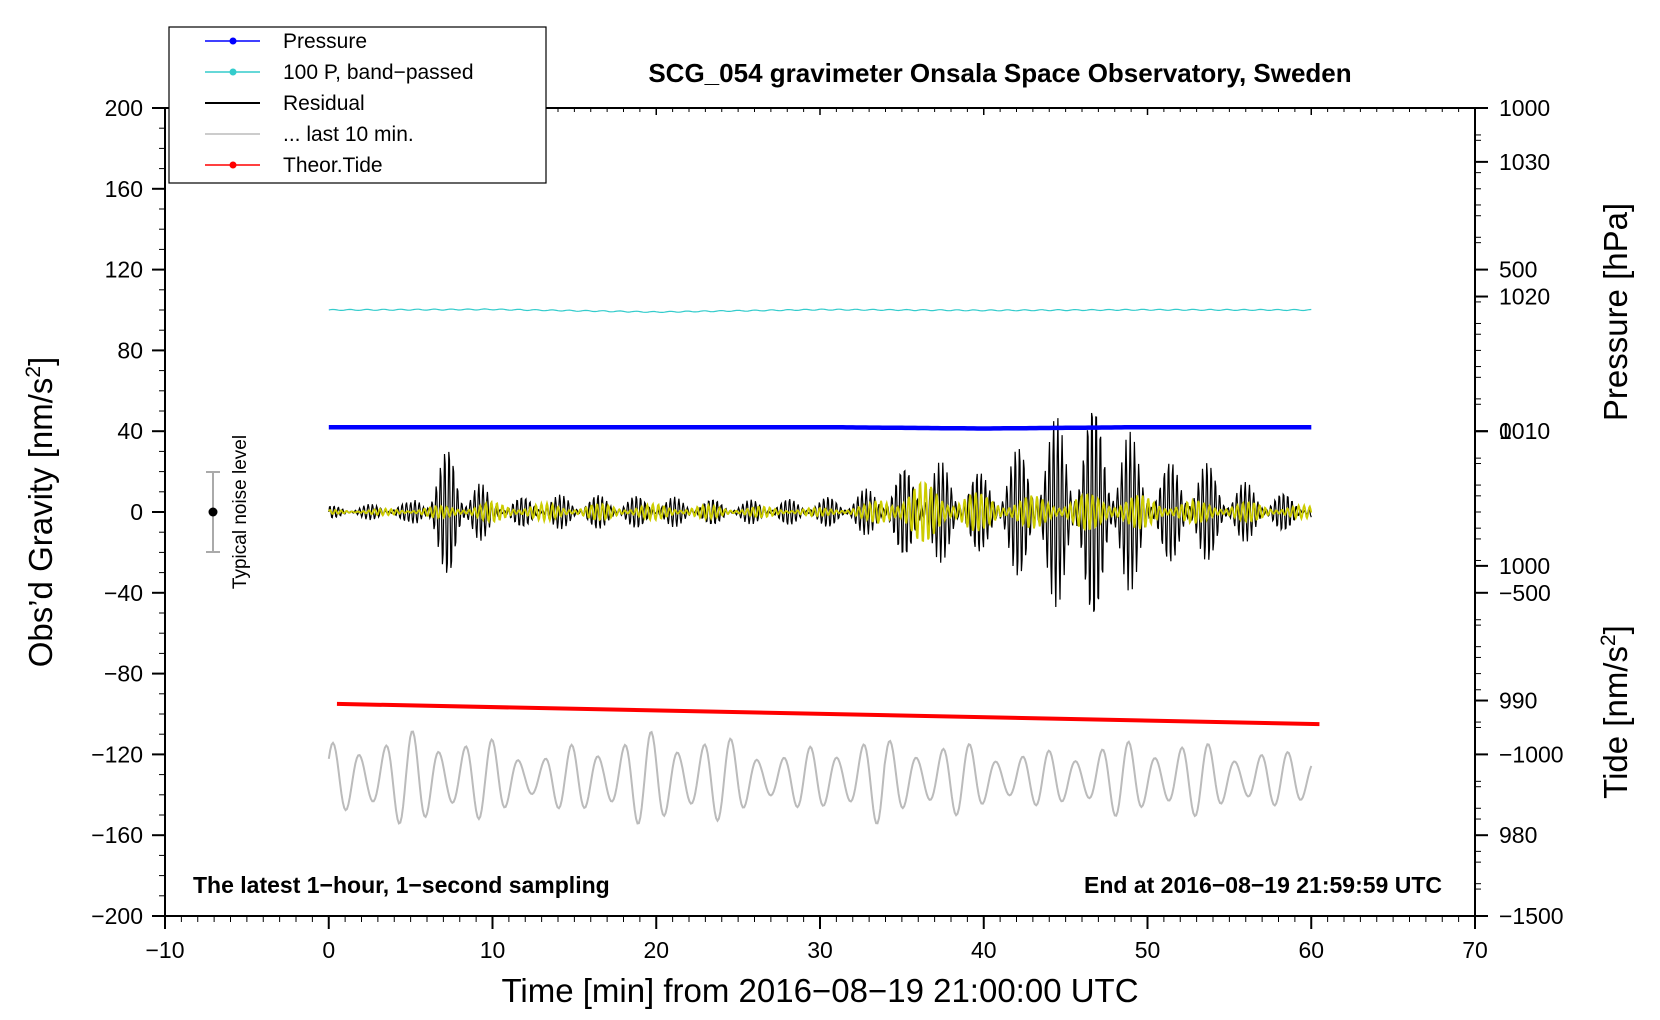 Image resolution: width=1660 pixels, height=1020 pixels. I want to click on y-left-tick-label: −40, so click(123, 593).